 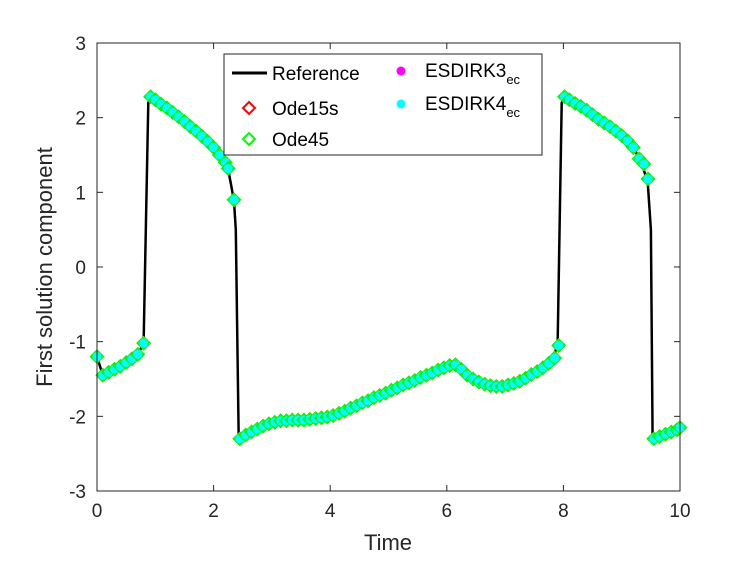 I want to click on y-tick-label: -3, so click(x=77, y=492).